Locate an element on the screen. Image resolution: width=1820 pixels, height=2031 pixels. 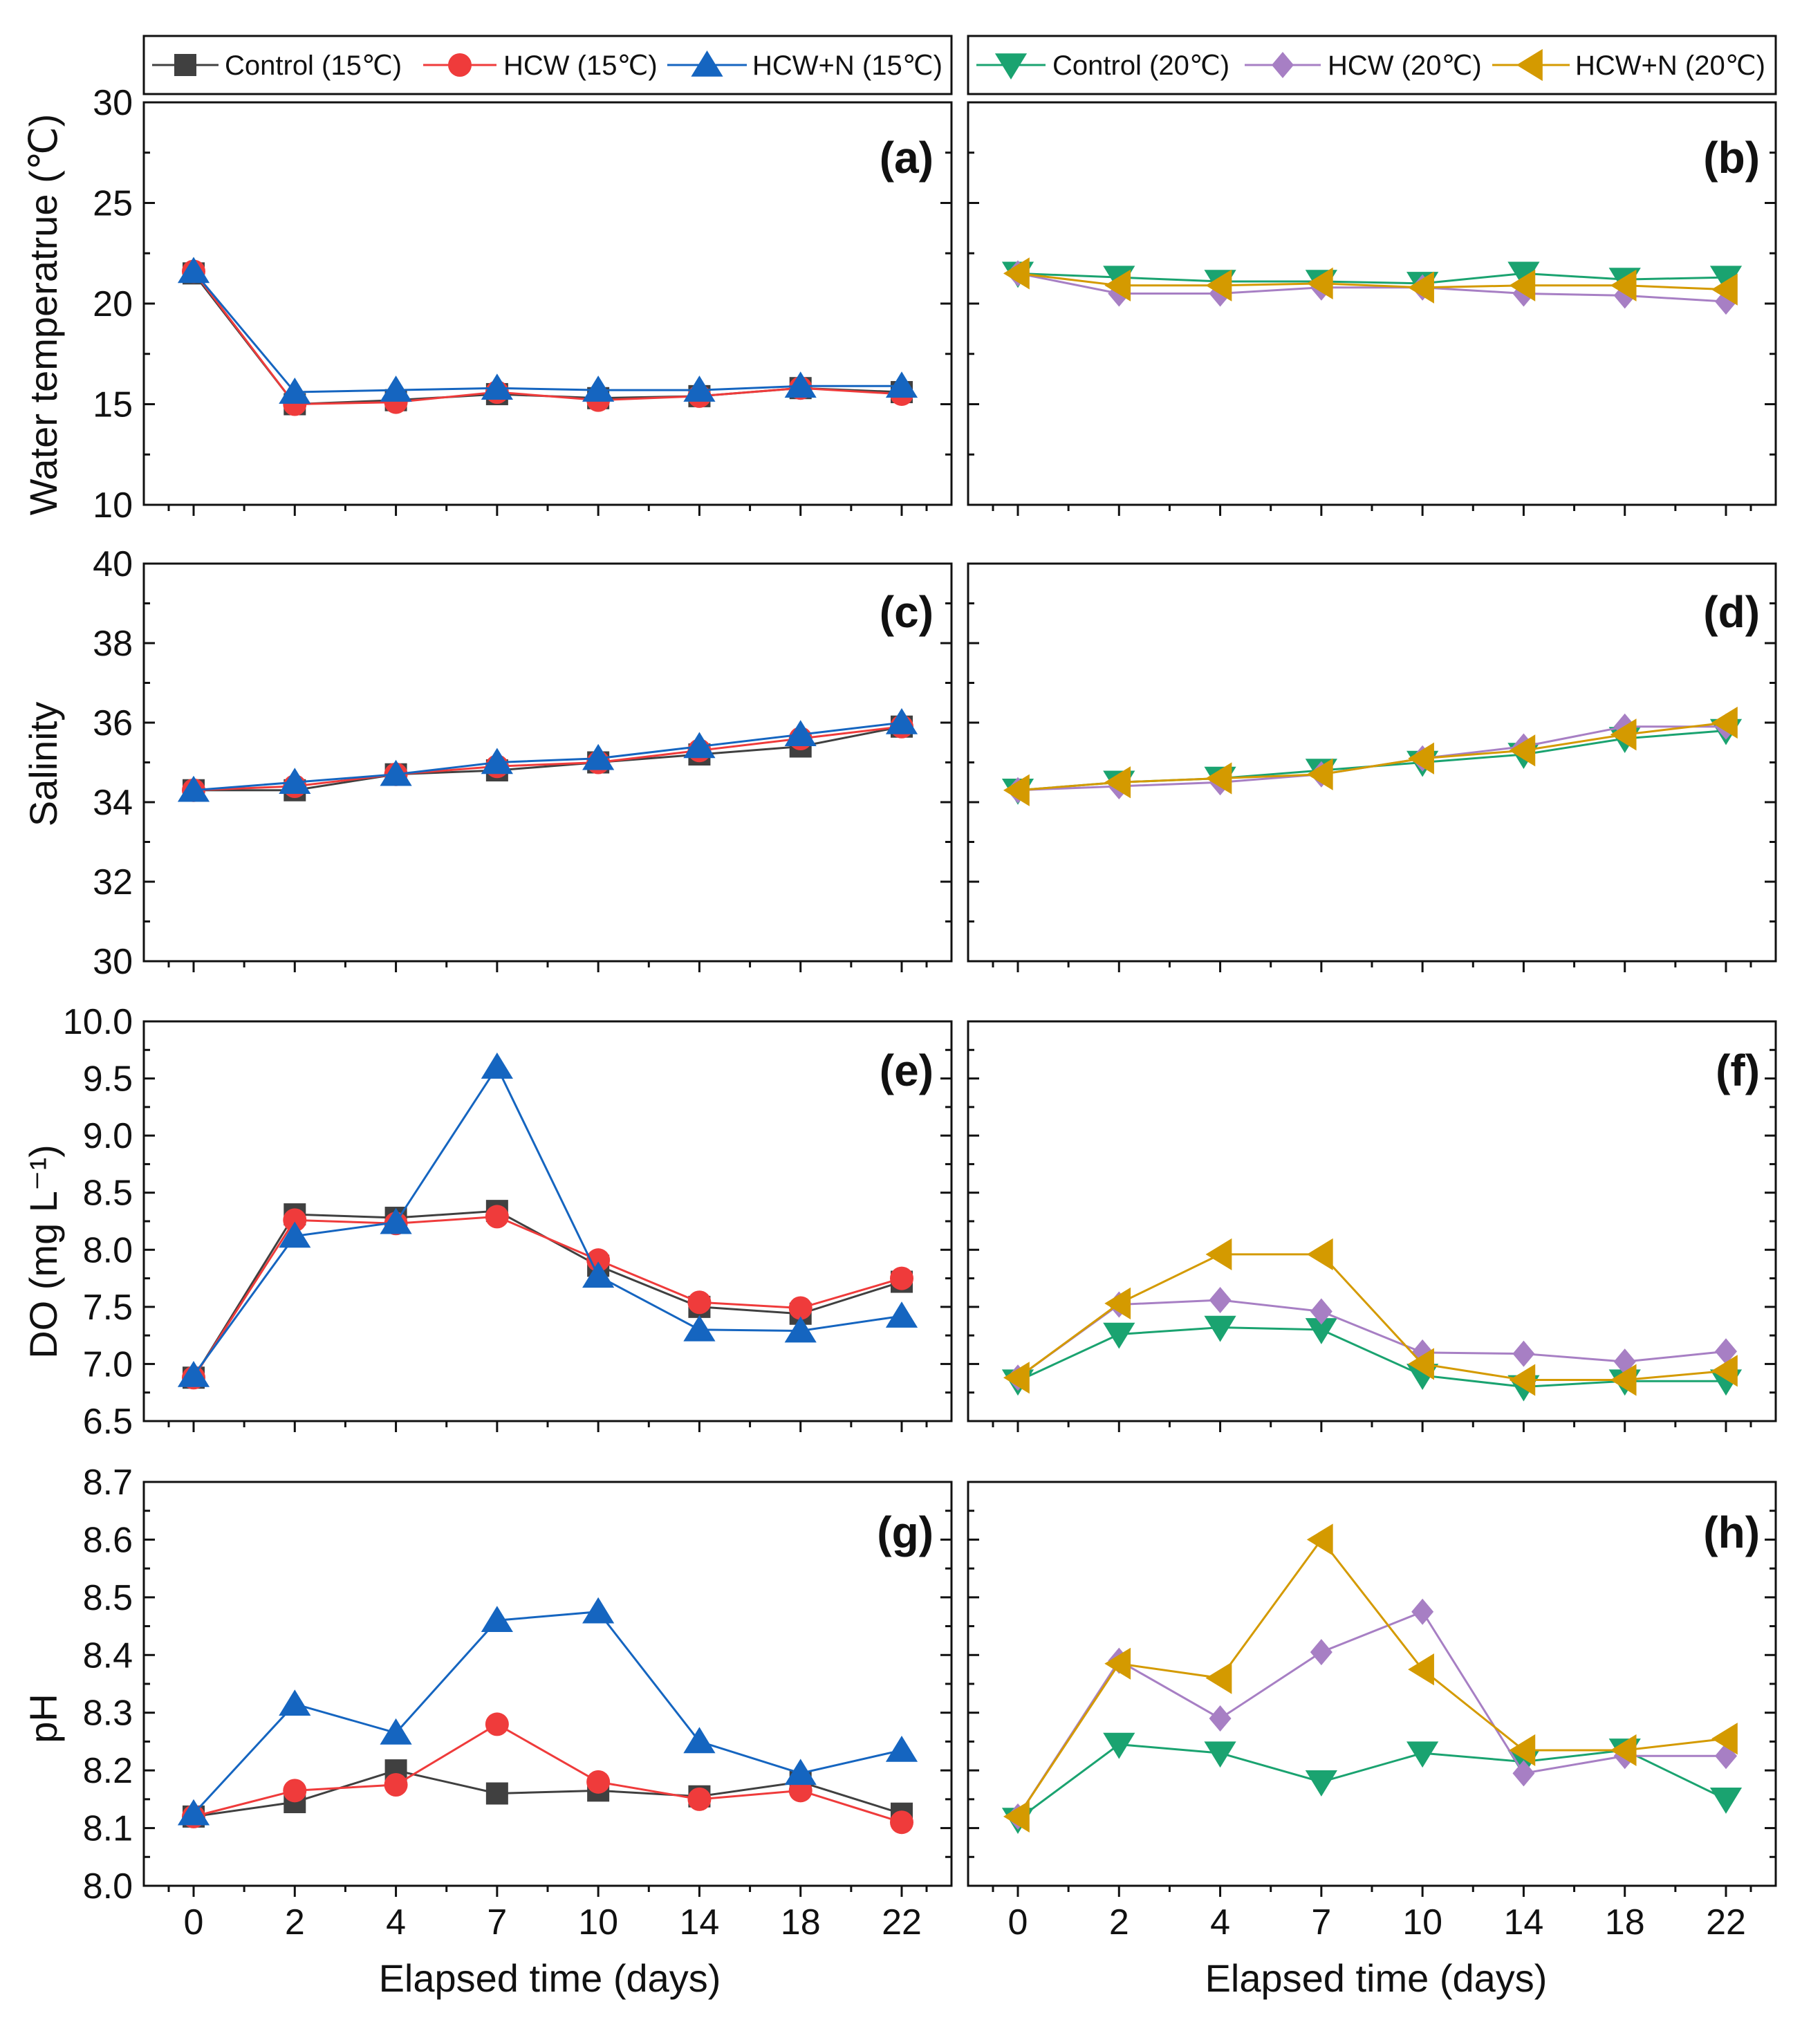
y-tick-label: 8.2 is located at coordinates (108, 1771).